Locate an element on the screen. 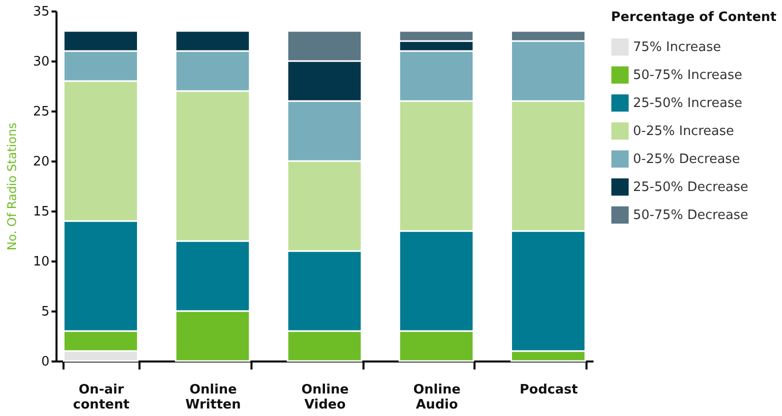 Image resolution: width=782 pixels, height=416 pixels. y-tick-label: 30 is located at coordinates (41, 62).